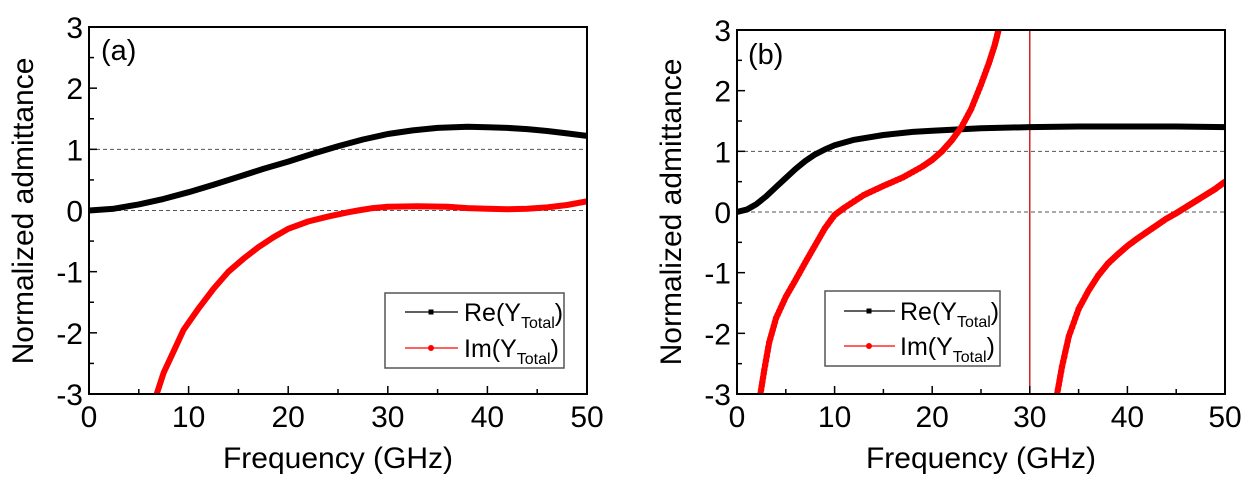  What do you see at coordinates (118, 51) in the screenshot?
I see `panel-label: (a)` at bounding box center [118, 51].